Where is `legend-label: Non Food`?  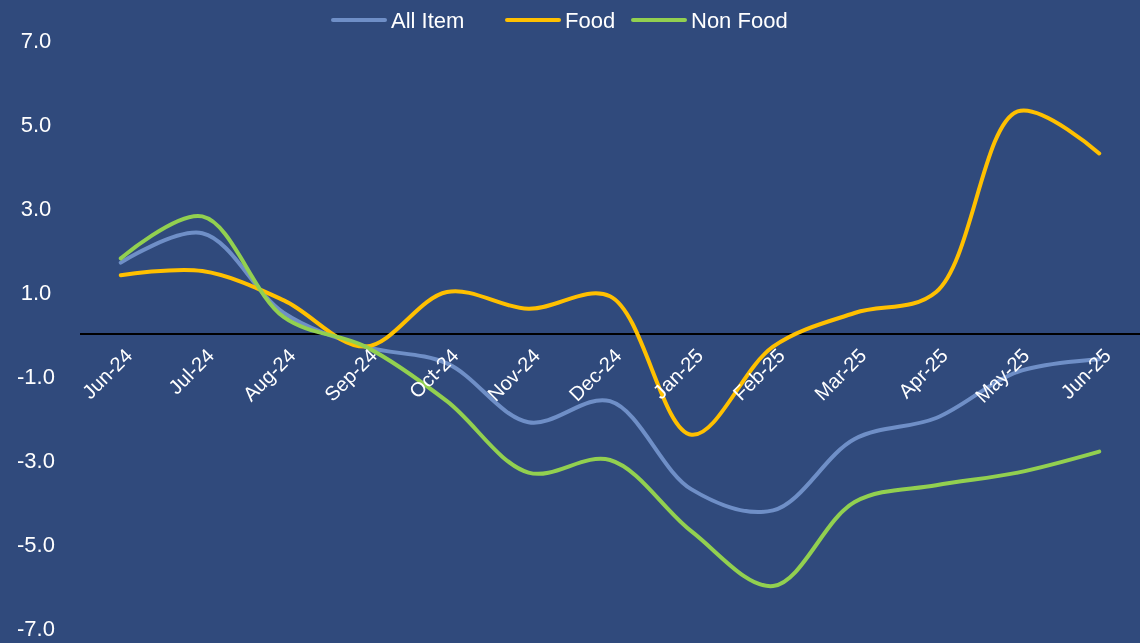
legend-label: Non Food is located at coordinates (739, 20).